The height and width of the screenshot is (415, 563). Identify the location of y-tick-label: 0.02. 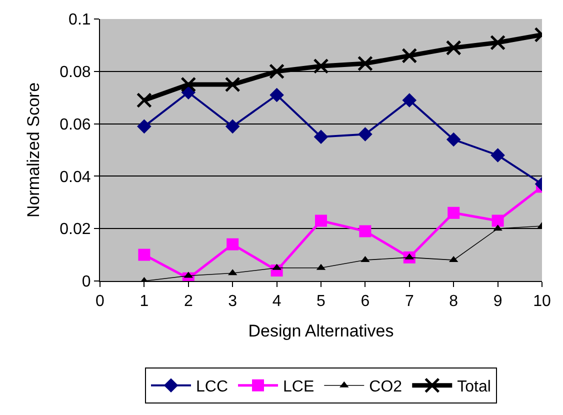
(75, 229).